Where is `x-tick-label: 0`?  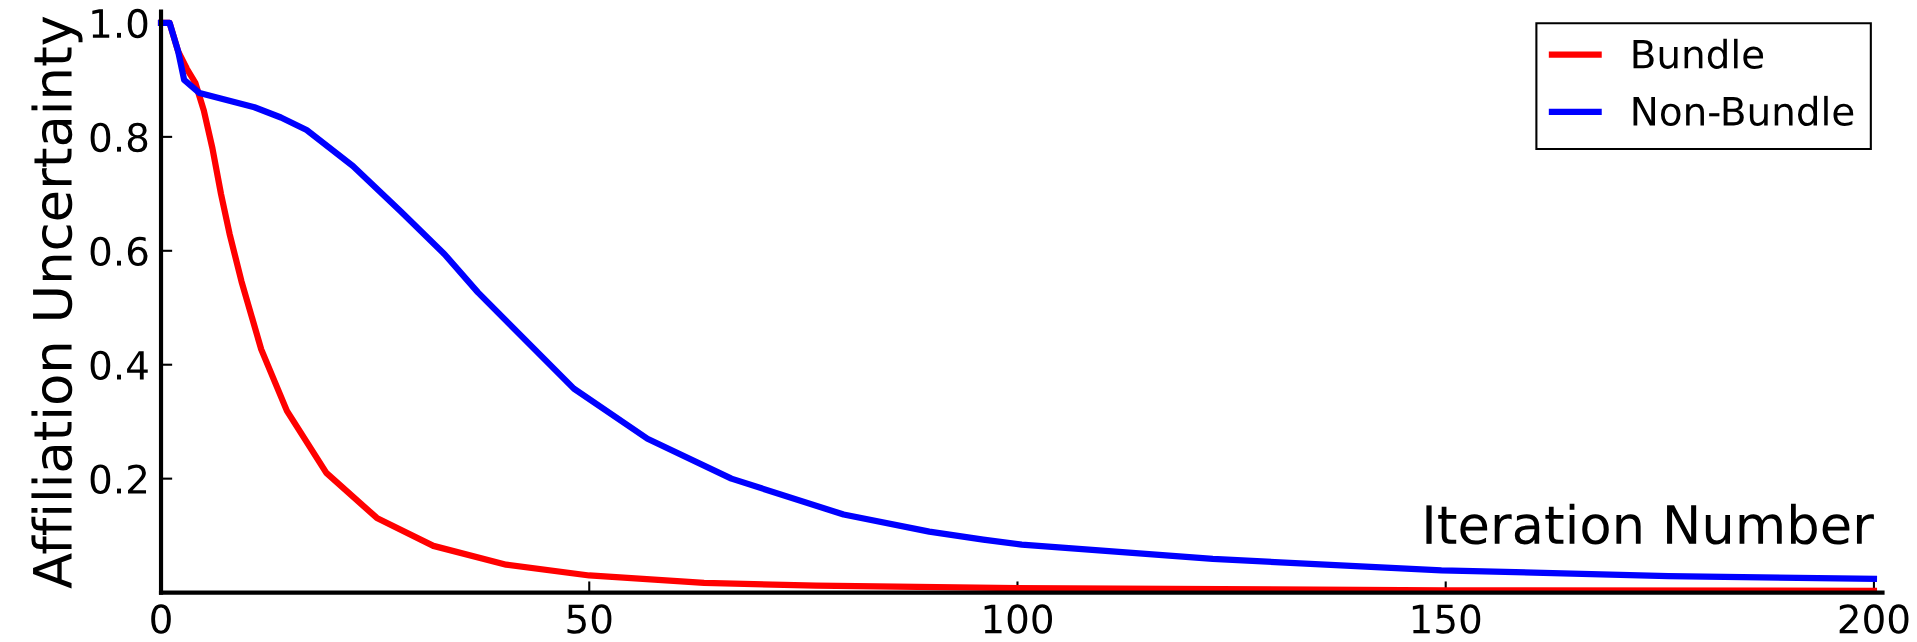
x-tick-label: 0 is located at coordinates (161, 619).